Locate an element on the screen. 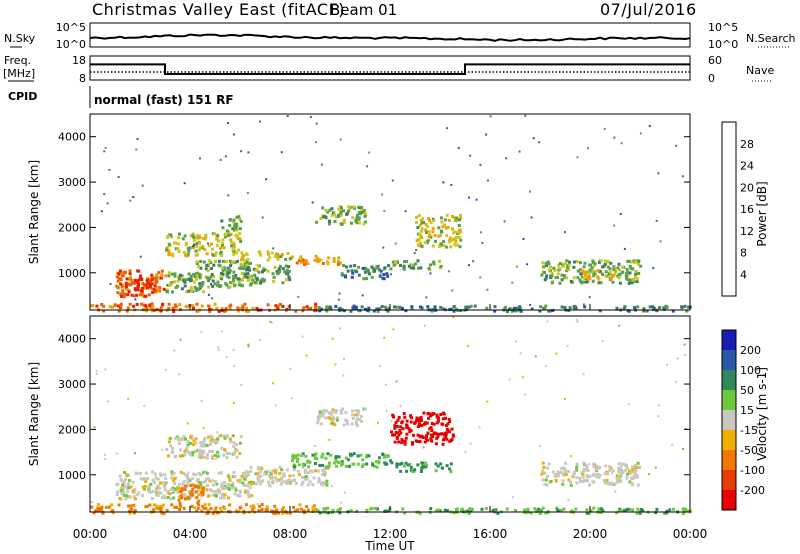  xaxis-label: Time UT is located at coordinates (389, 546).